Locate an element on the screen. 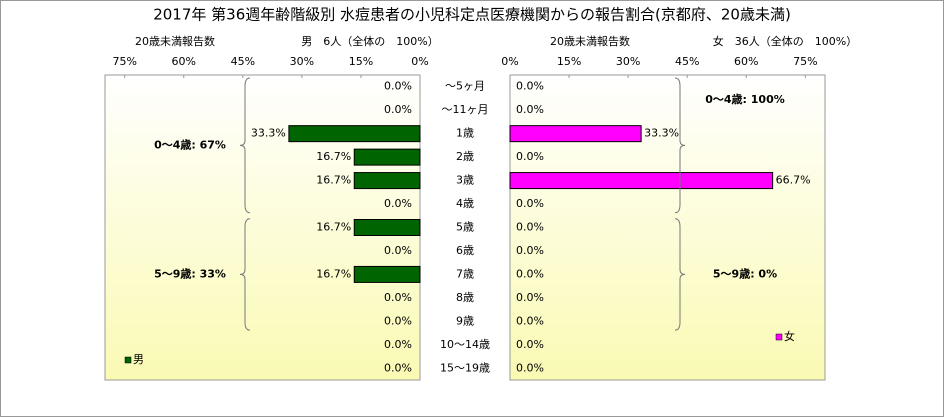 The height and width of the screenshot is (417, 944). annotation: 0～4歳: 67% is located at coordinates (190, 144).